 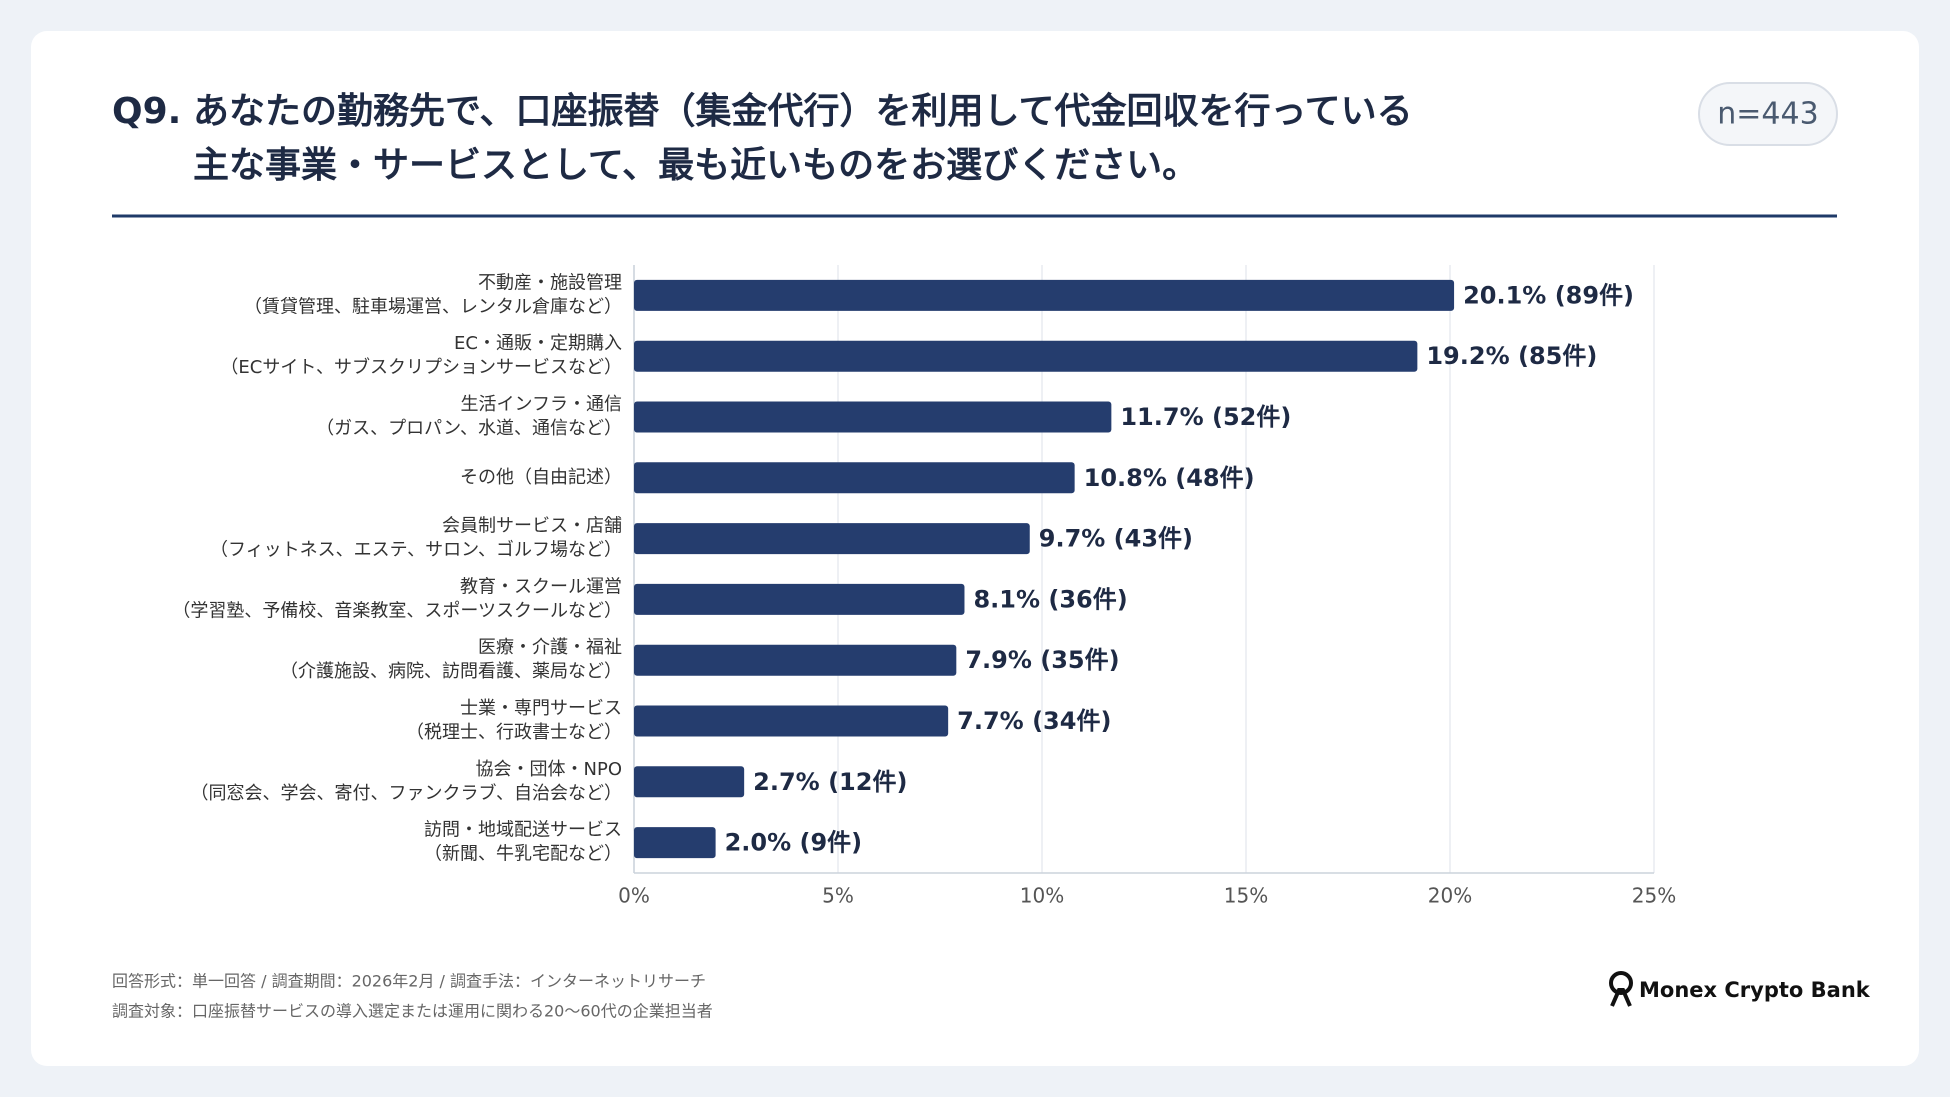 I want to click on title-line: 主な事業・サービスとして、最も近いものをお選びください。, so click(x=695, y=165).